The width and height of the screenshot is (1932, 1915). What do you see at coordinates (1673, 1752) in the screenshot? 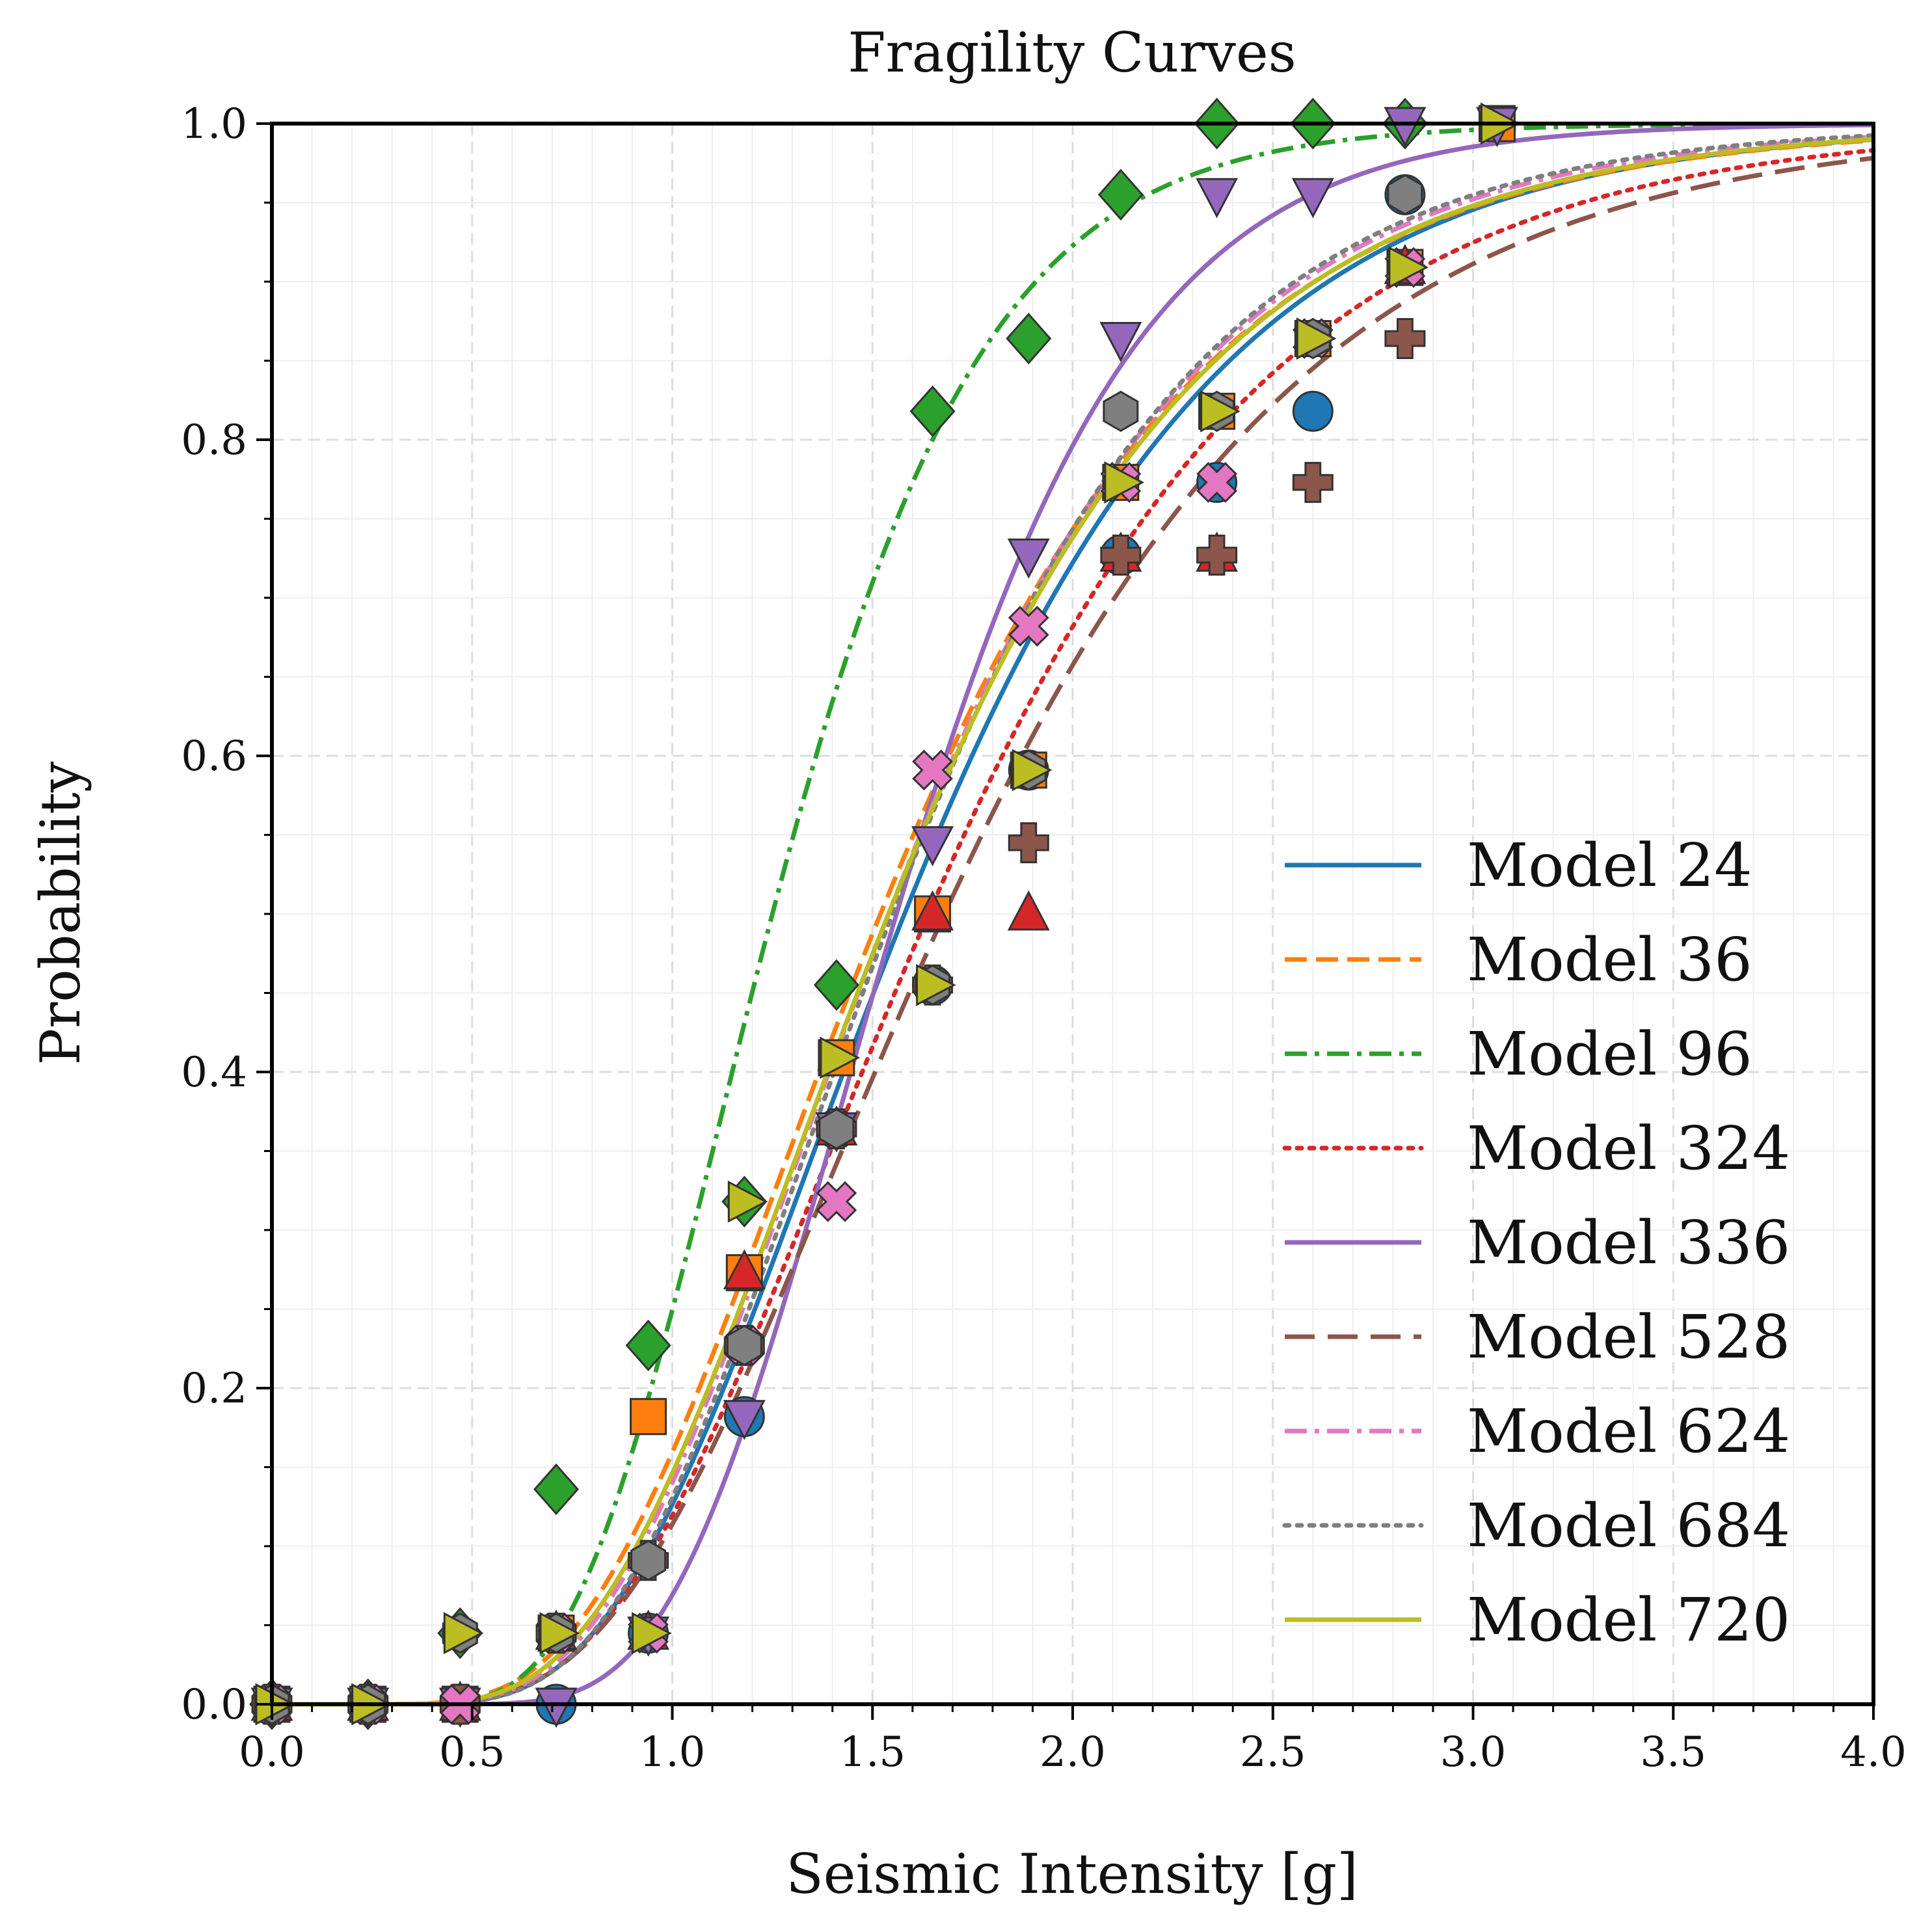
I see `x-tick-label: 3.5` at bounding box center [1673, 1752].